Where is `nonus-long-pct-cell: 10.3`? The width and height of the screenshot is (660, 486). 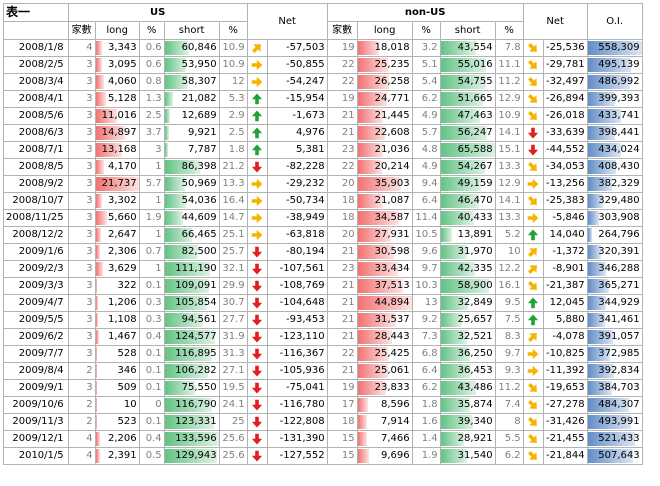
nonus-long-pct-cell: 10.3 is located at coordinates (426, 286).